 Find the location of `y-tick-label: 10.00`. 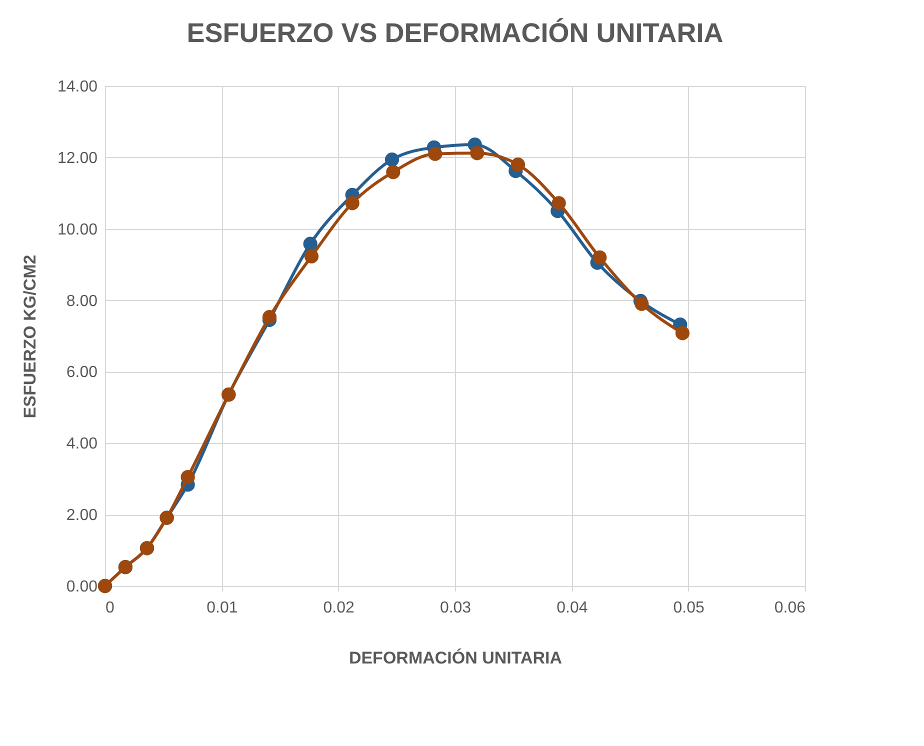

y-tick-label: 10.00 is located at coordinates (77, 229).